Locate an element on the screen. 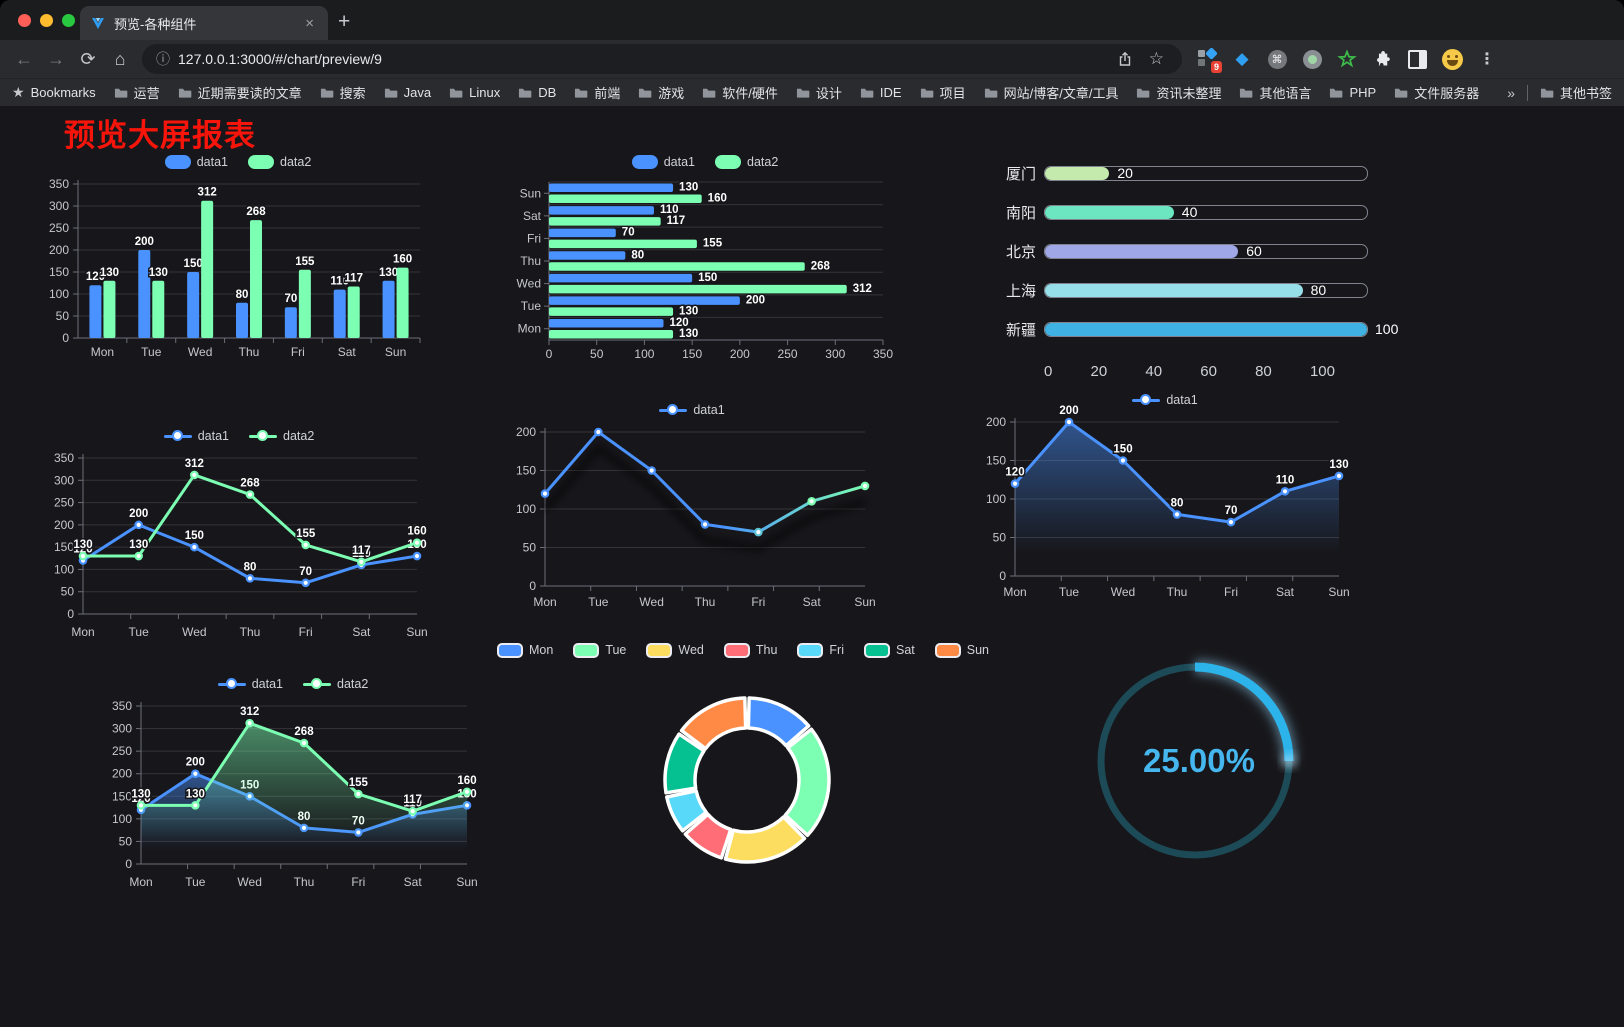 This screenshot has height=1027, width=1624. sidebar-icon is located at coordinates (1417, 59).